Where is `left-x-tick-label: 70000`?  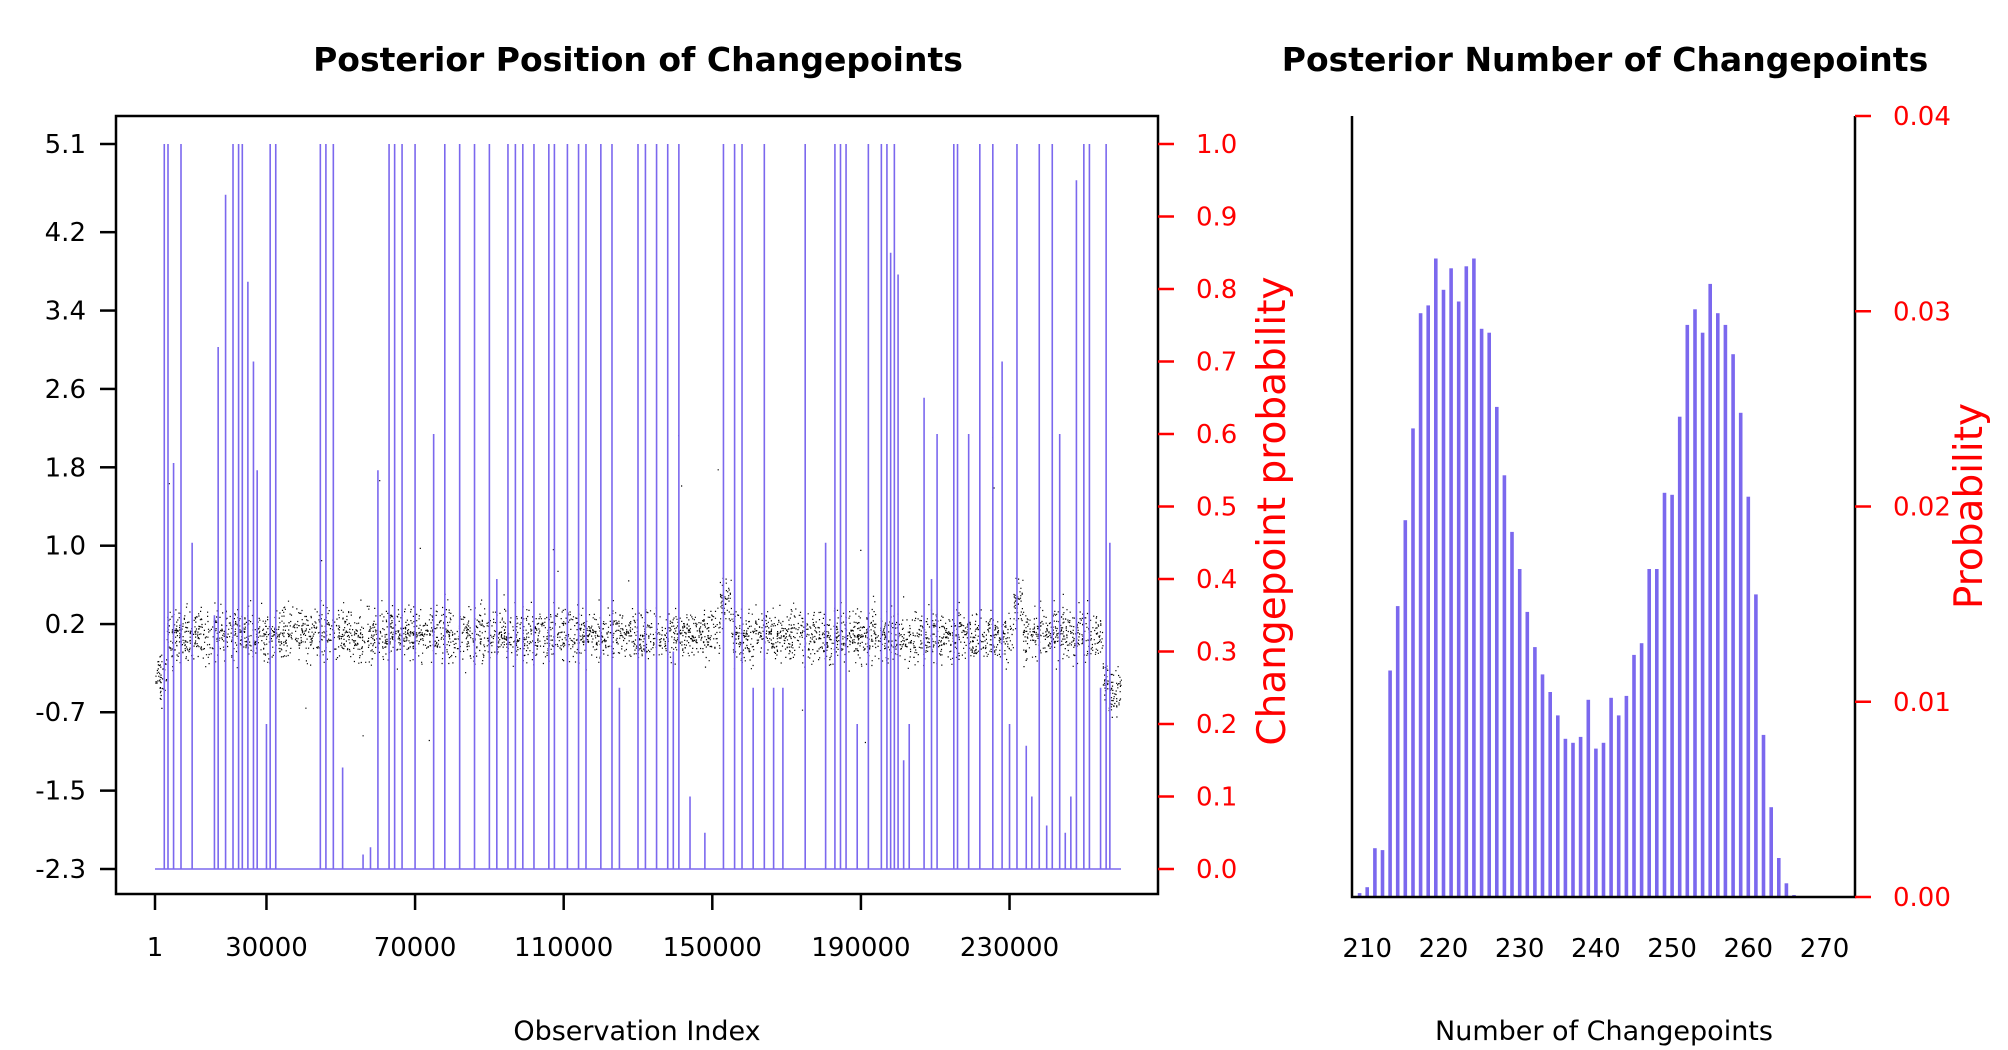 left-x-tick-label: 70000 is located at coordinates (415, 948).